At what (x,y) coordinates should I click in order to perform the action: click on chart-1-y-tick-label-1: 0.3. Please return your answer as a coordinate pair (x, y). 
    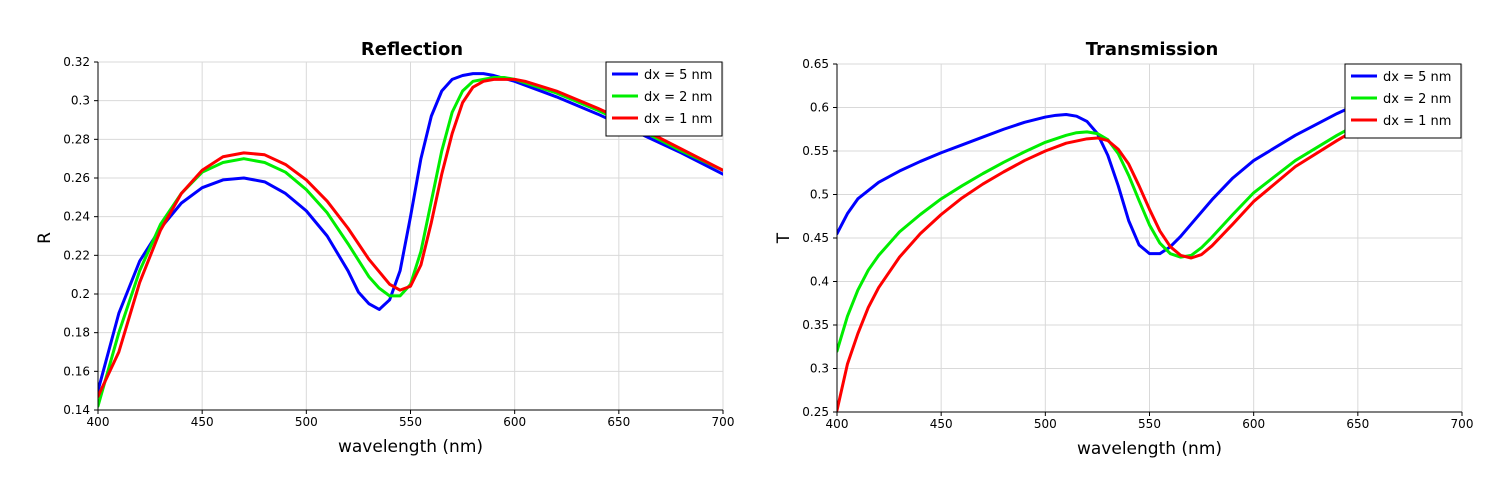
    Looking at the image, I should click on (819, 369).